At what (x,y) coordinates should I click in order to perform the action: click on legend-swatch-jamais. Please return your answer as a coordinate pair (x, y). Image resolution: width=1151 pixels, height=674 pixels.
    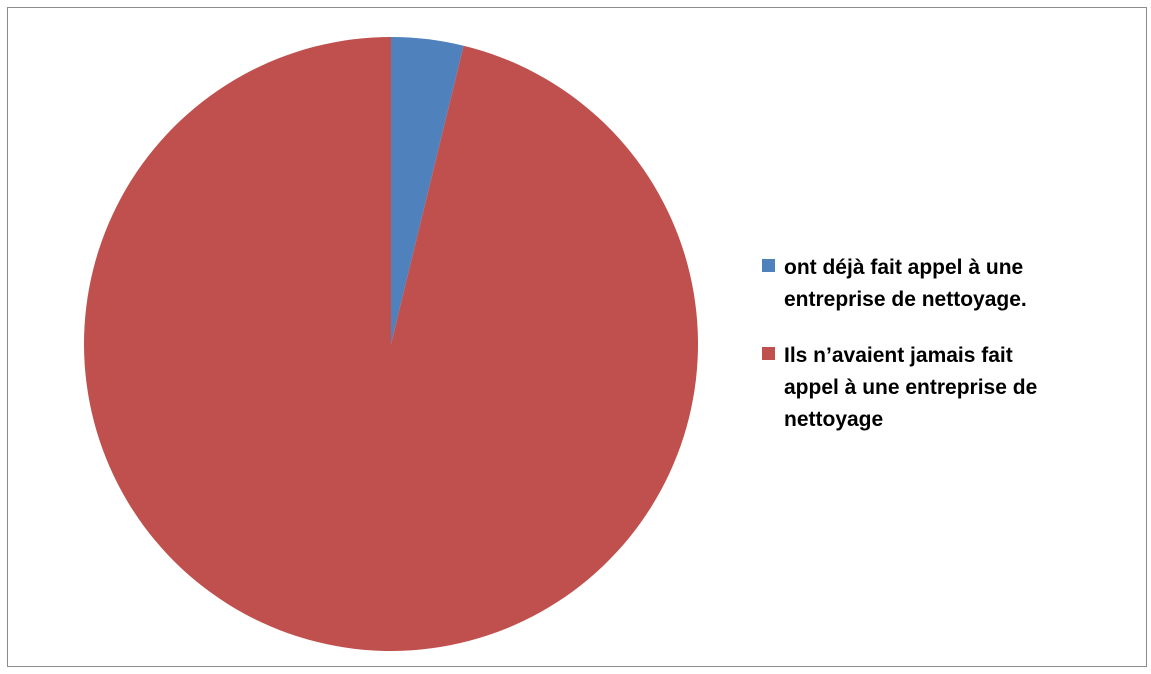
    Looking at the image, I should click on (768, 353).